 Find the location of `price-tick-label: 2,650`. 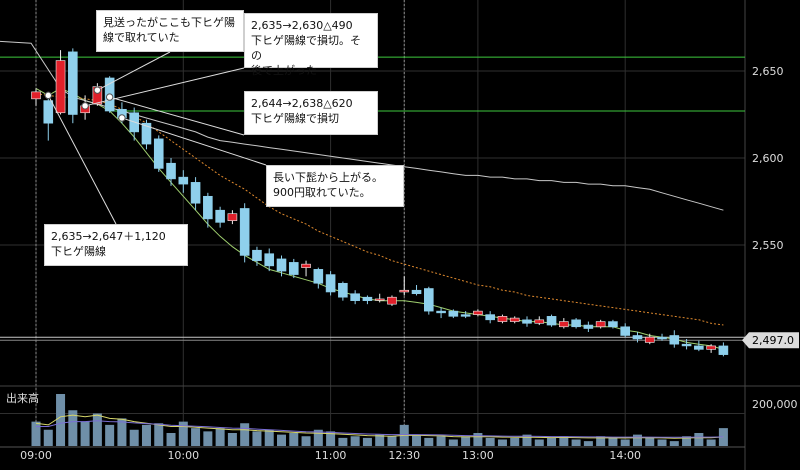

price-tick-label: 2,650 is located at coordinates (768, 71).